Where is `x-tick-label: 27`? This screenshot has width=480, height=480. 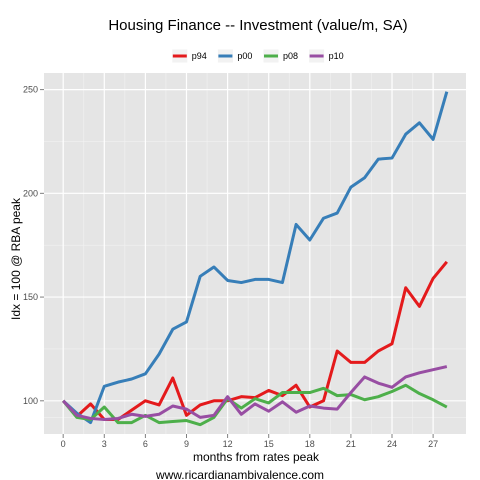 x-tick-label: 27 is located at coordinates (433, 444).